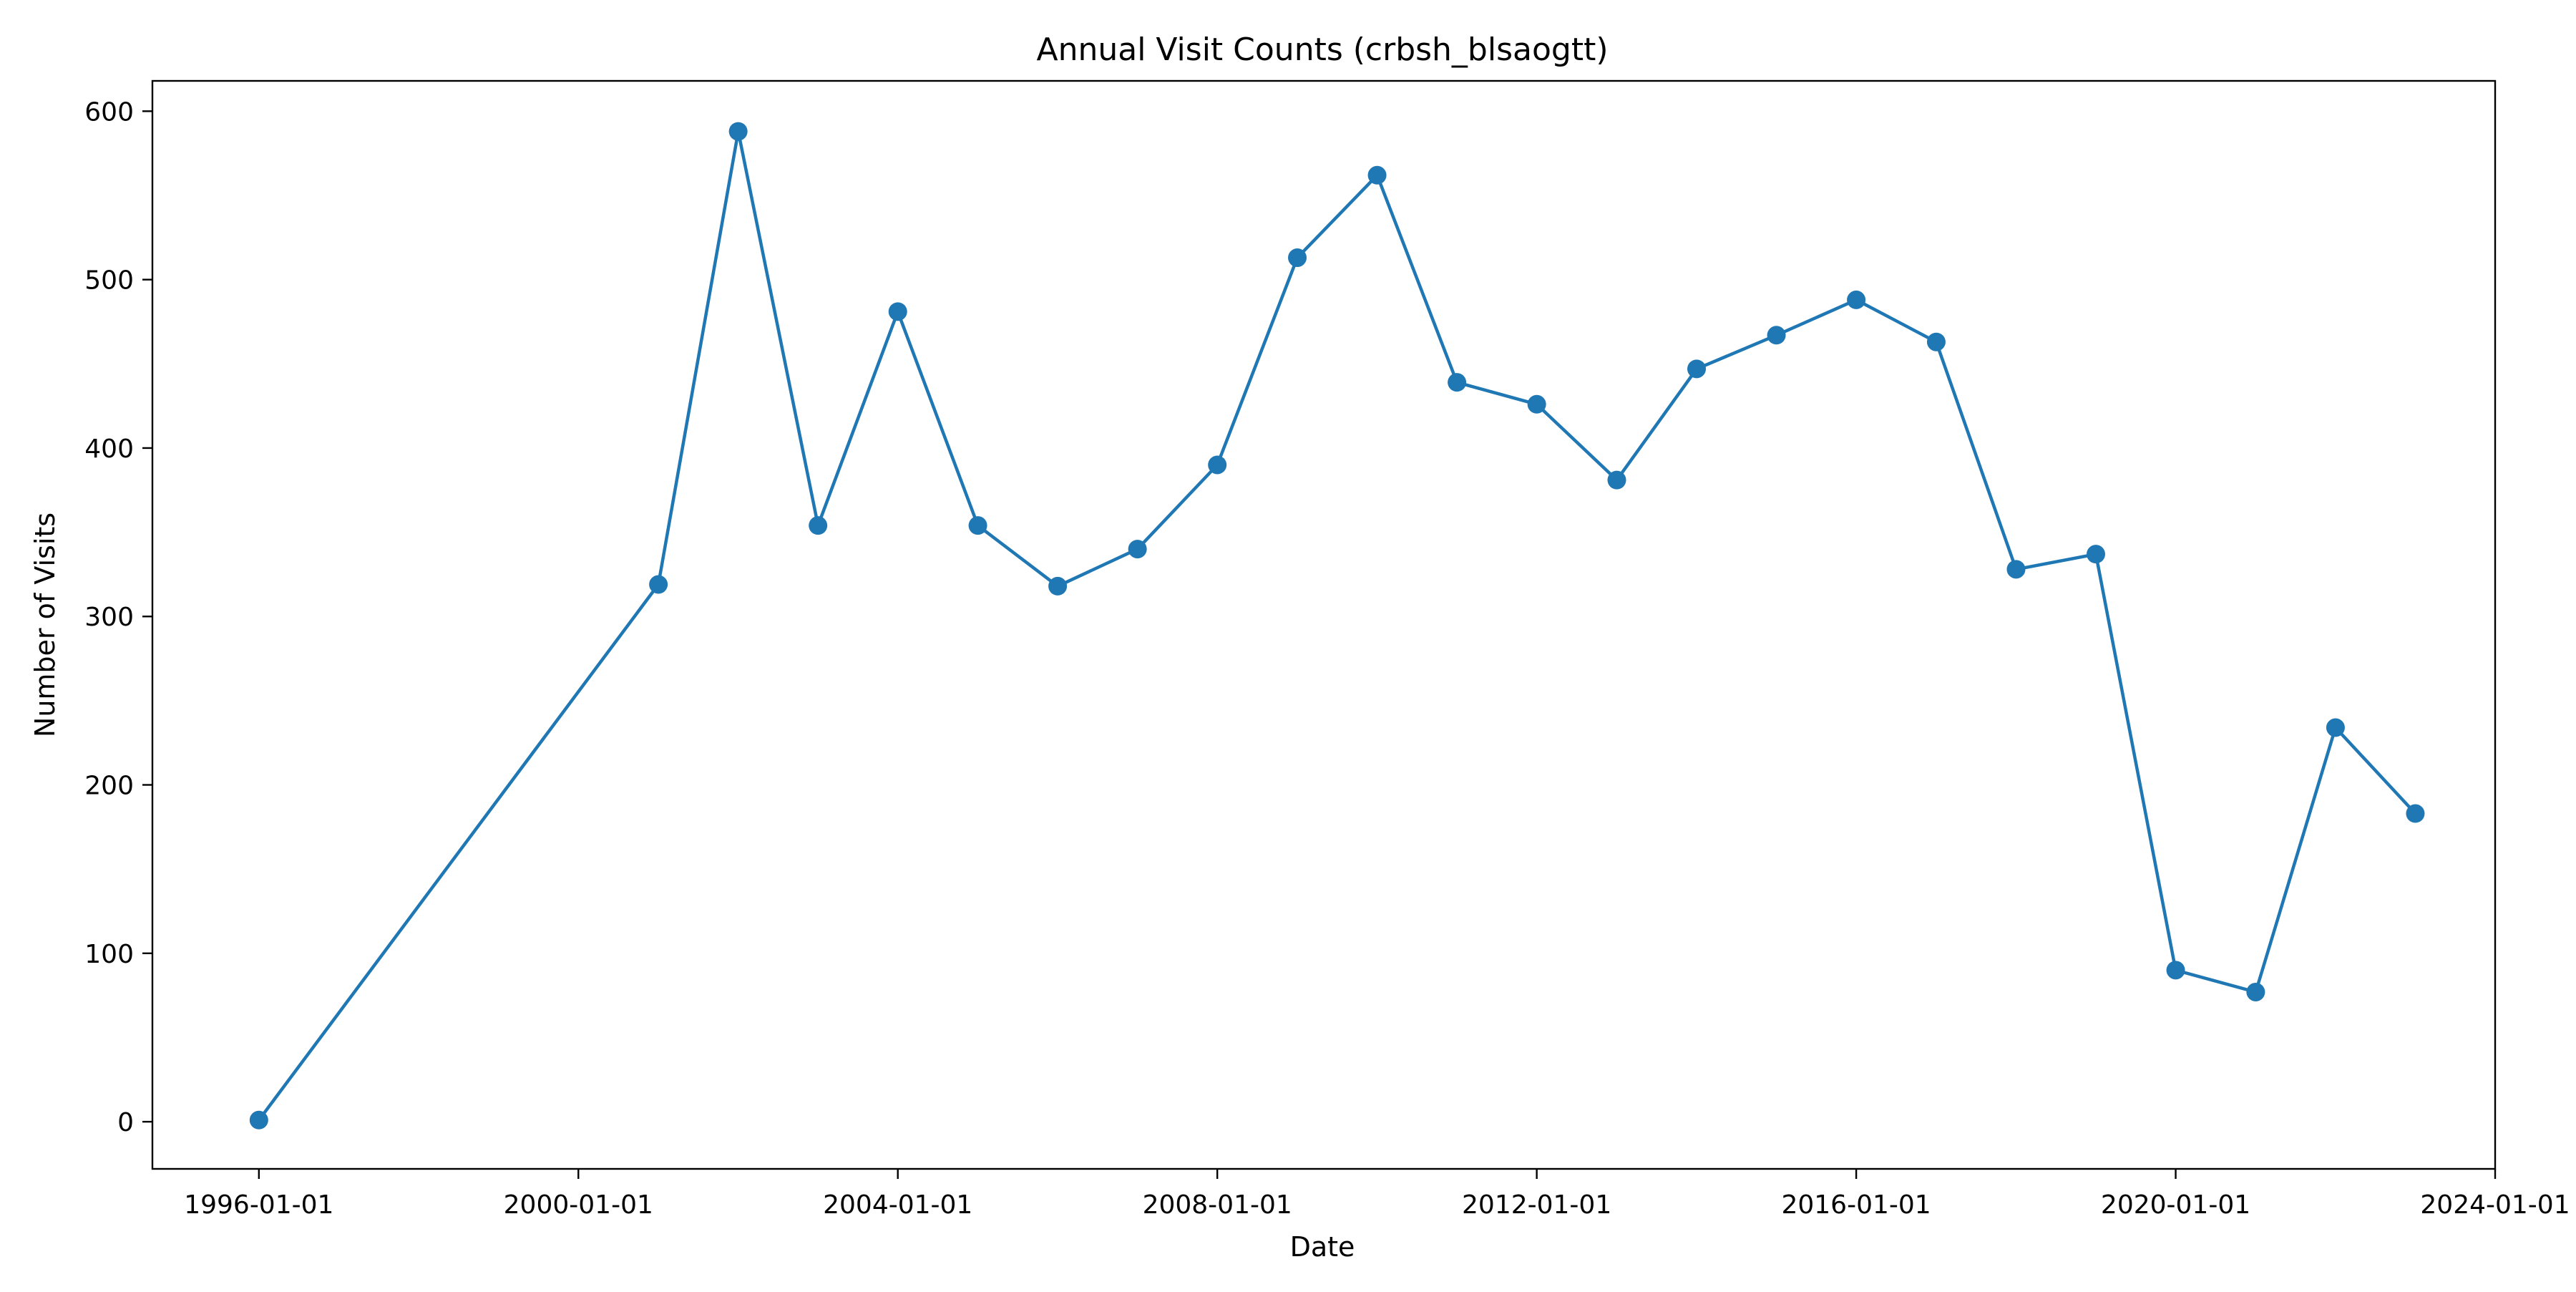 The width and height of the screenshot is (2576, 1292). I want to click on y-tick-label: 500, so click(109, 281).